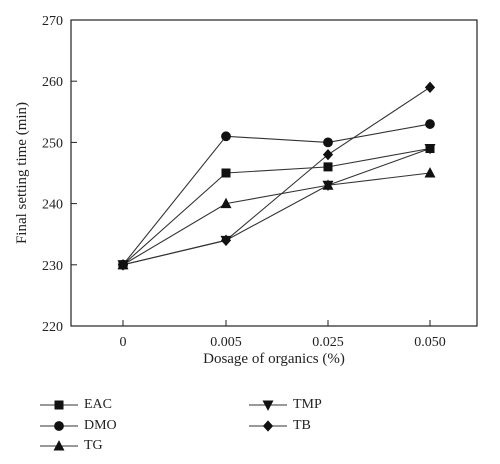 Image resolution: width=500 pixels, height=464 pixels. I want to click on y-axis-ticks: 220 230 240 250 260 270, so click(59, 174).